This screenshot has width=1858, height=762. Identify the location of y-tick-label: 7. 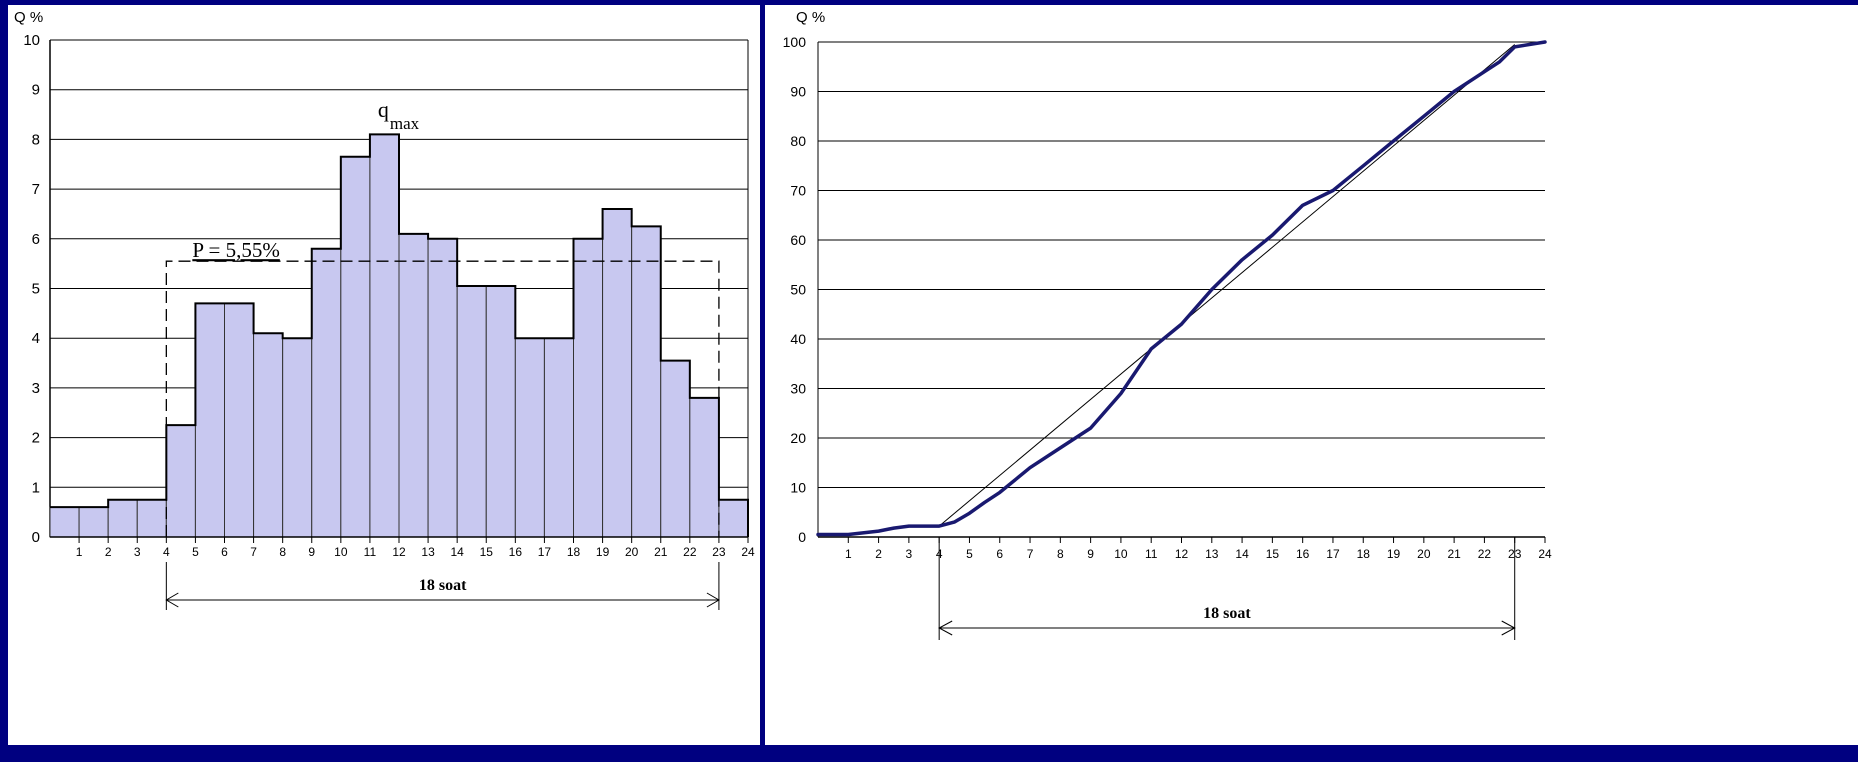
(36, 189).